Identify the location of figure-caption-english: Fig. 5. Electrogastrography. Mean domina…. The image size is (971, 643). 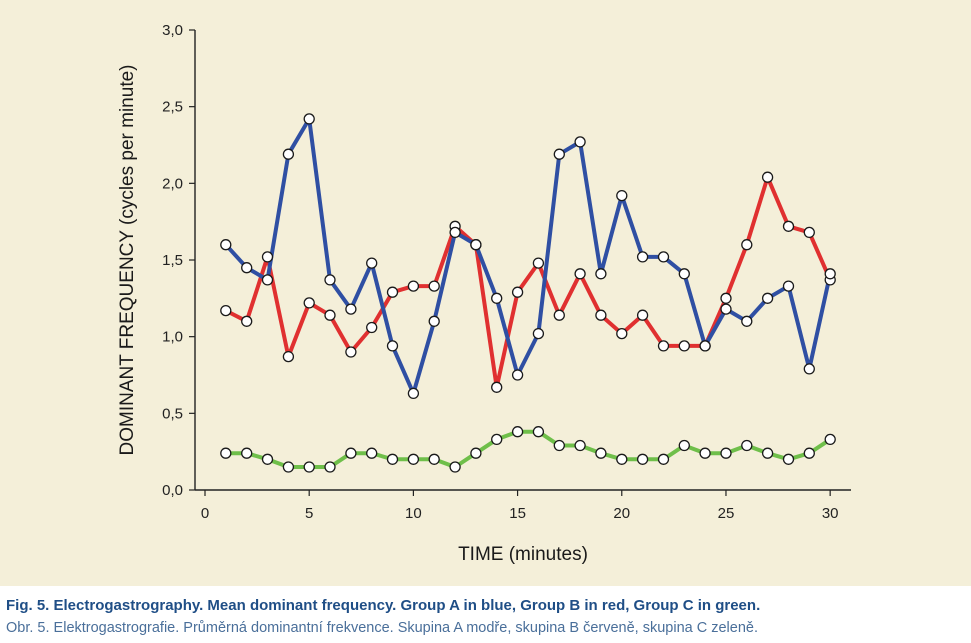
(383, 605).